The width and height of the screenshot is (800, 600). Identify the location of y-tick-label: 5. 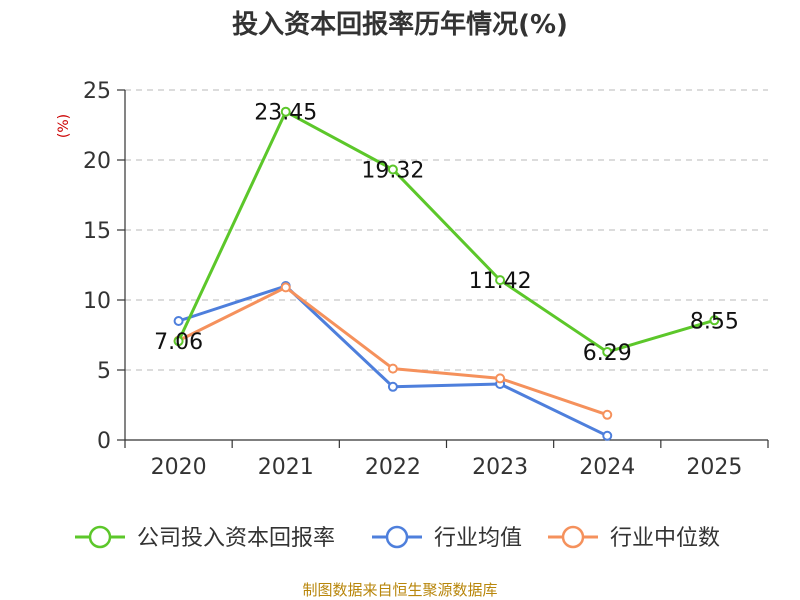
(104, 371).